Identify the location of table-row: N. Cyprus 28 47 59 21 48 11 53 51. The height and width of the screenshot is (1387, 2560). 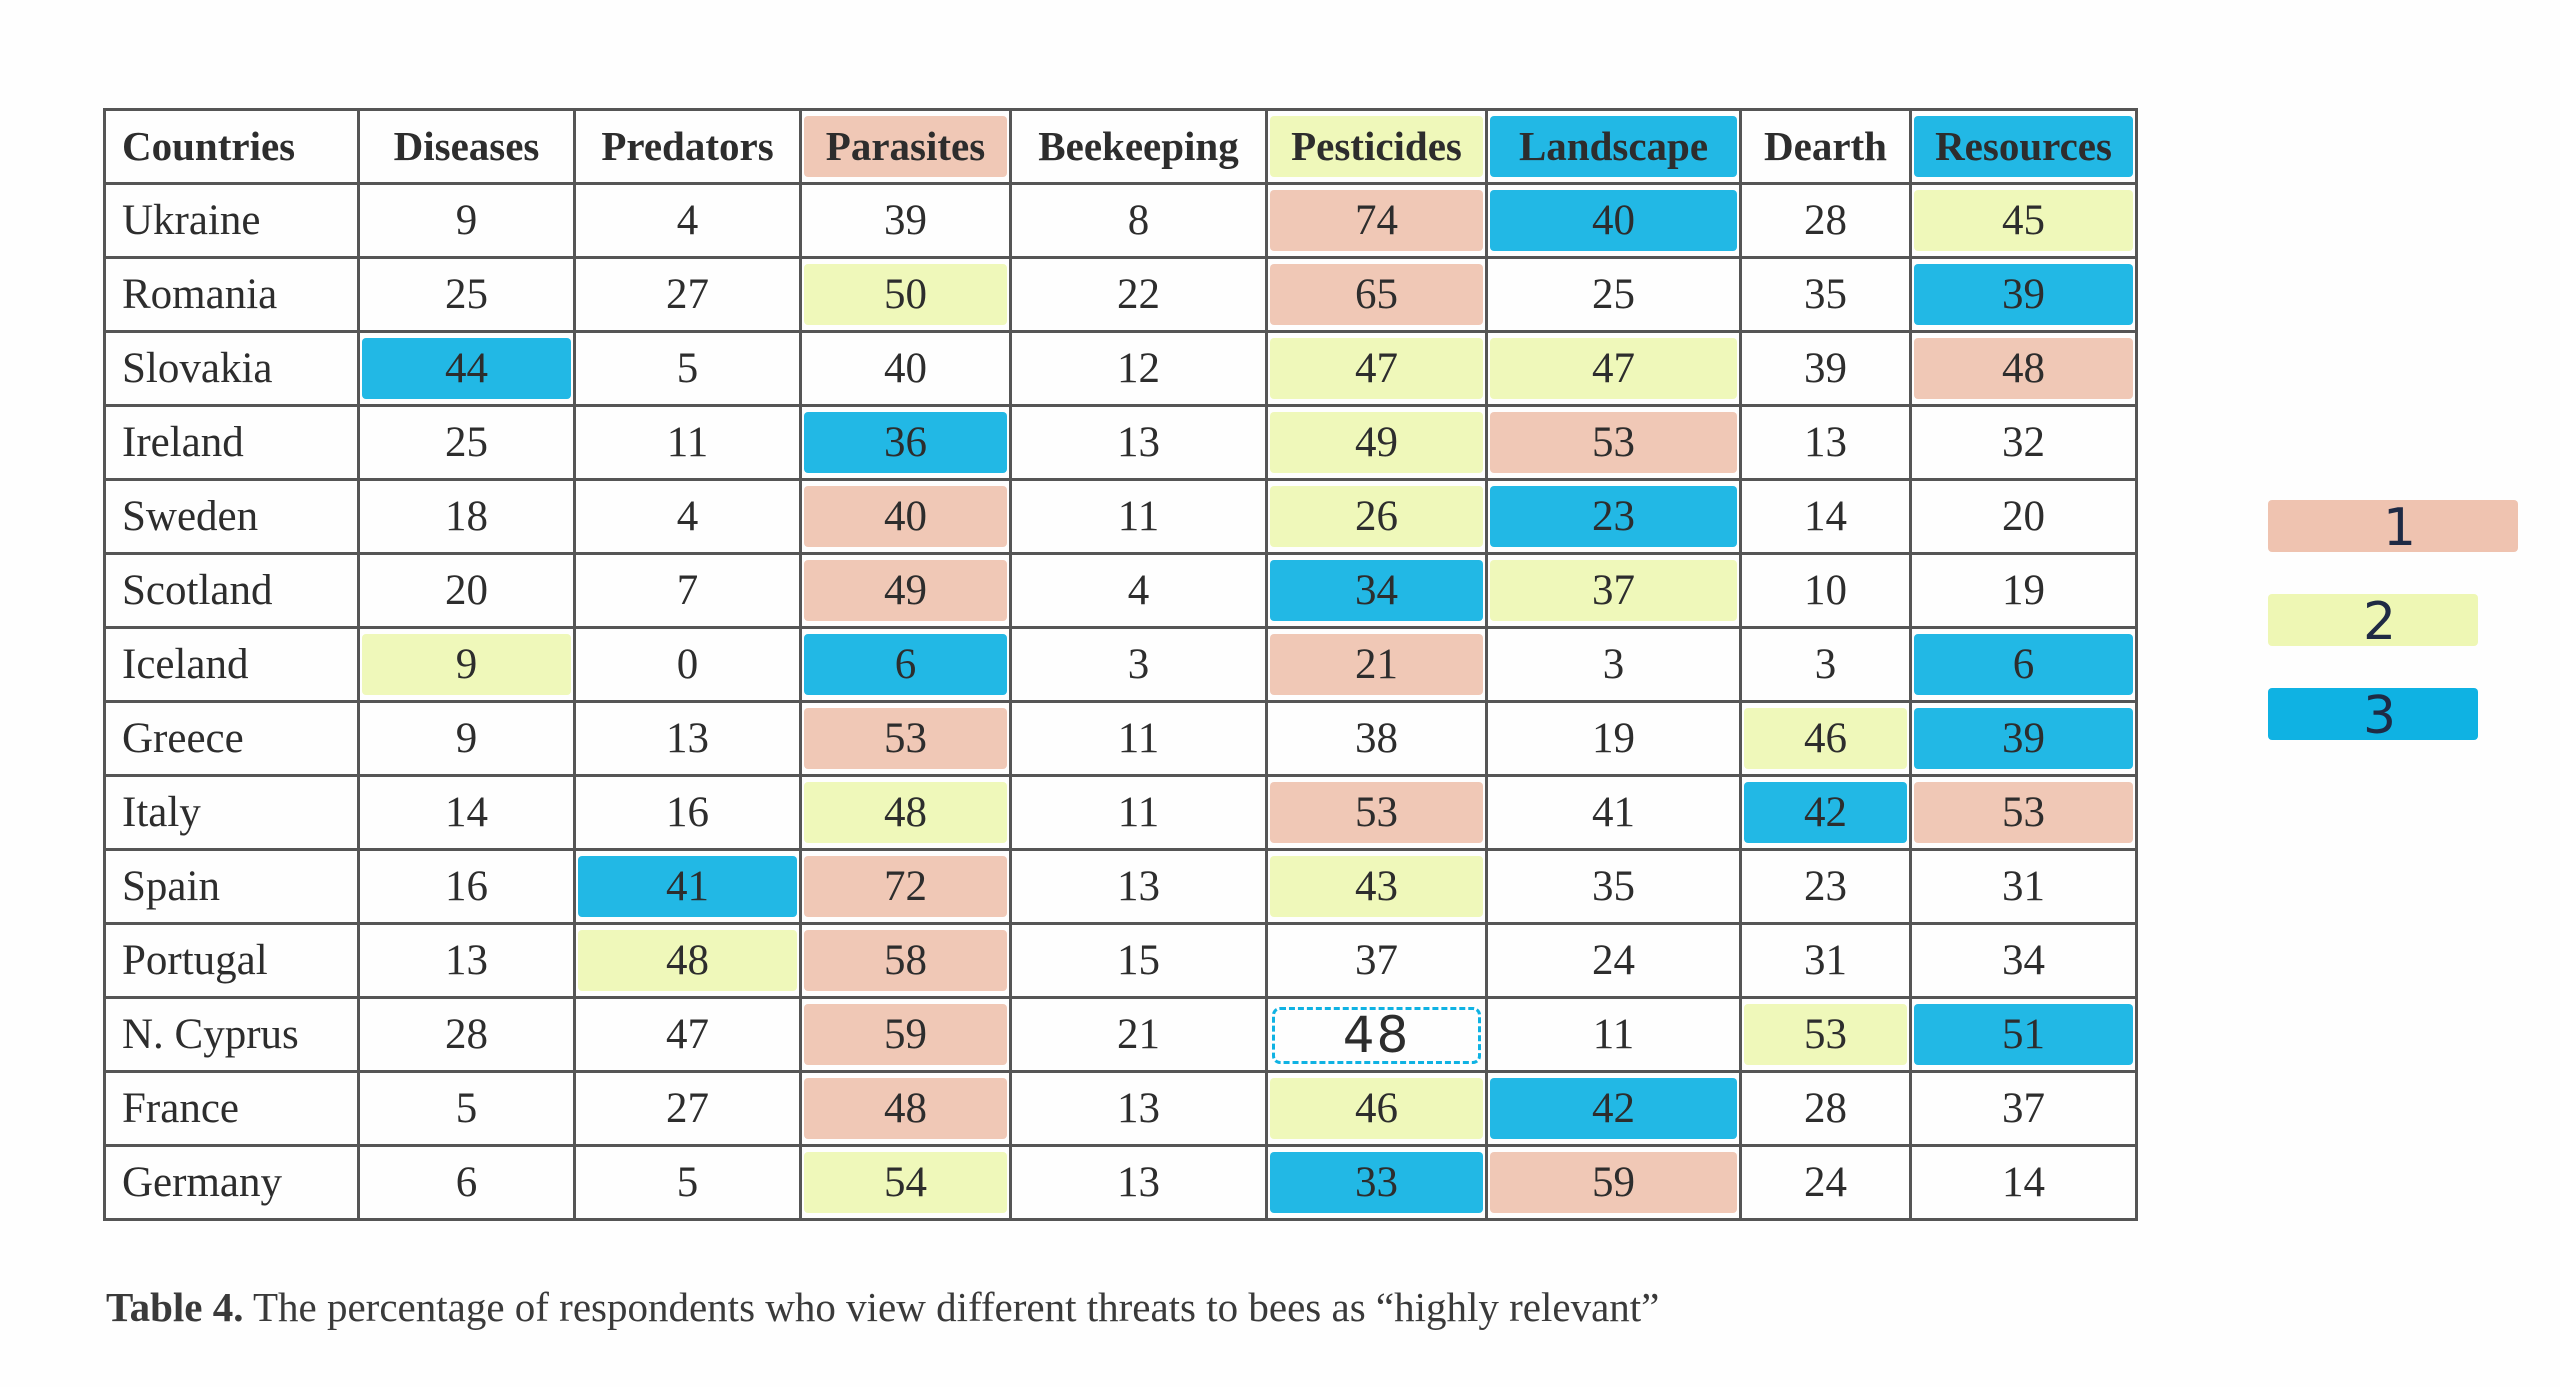
(1120, 1034).